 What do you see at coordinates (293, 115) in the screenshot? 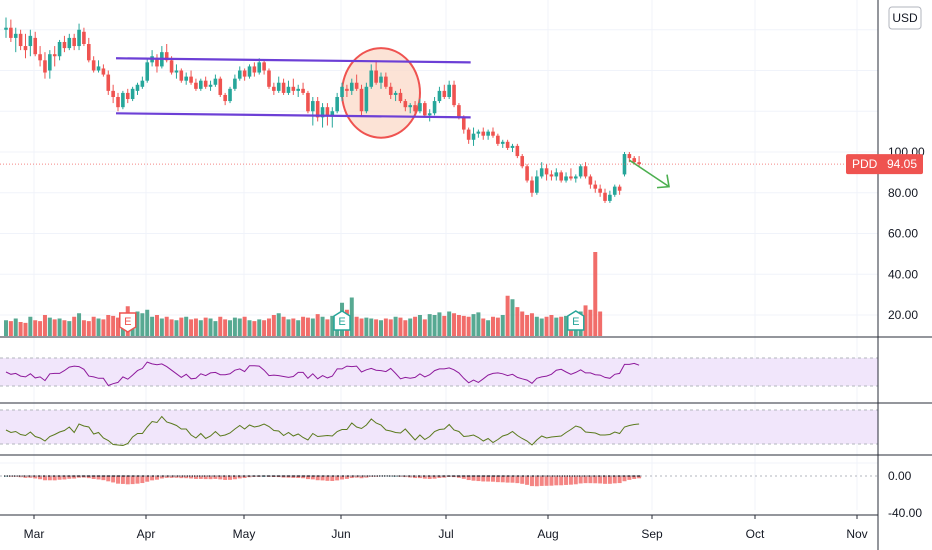
I see `lower-channel-line` at bounding box center [293, 115].